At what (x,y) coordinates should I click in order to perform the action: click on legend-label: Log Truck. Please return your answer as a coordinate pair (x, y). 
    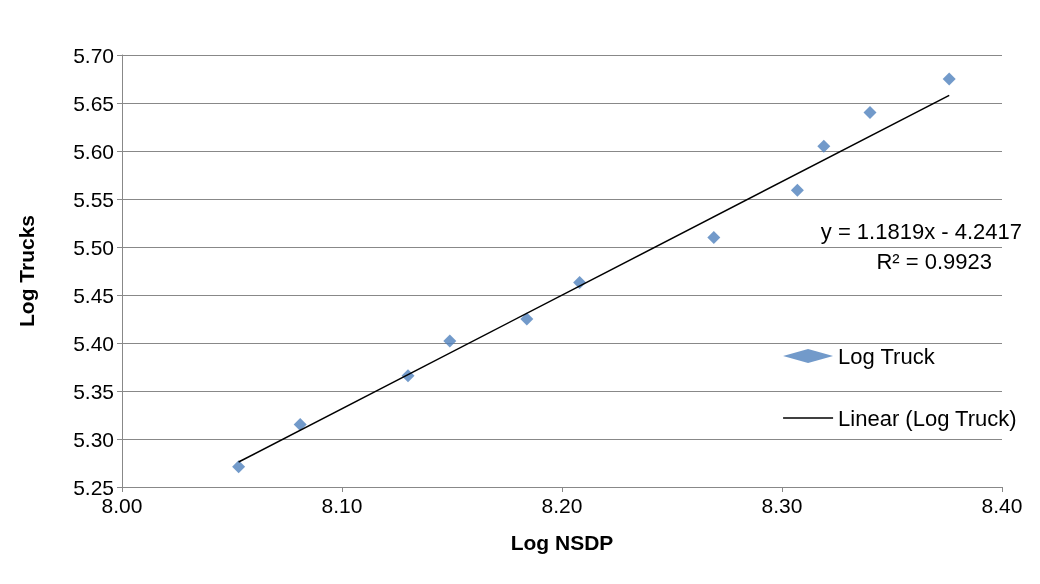
    Looking at the image, I should click on (887, 356).